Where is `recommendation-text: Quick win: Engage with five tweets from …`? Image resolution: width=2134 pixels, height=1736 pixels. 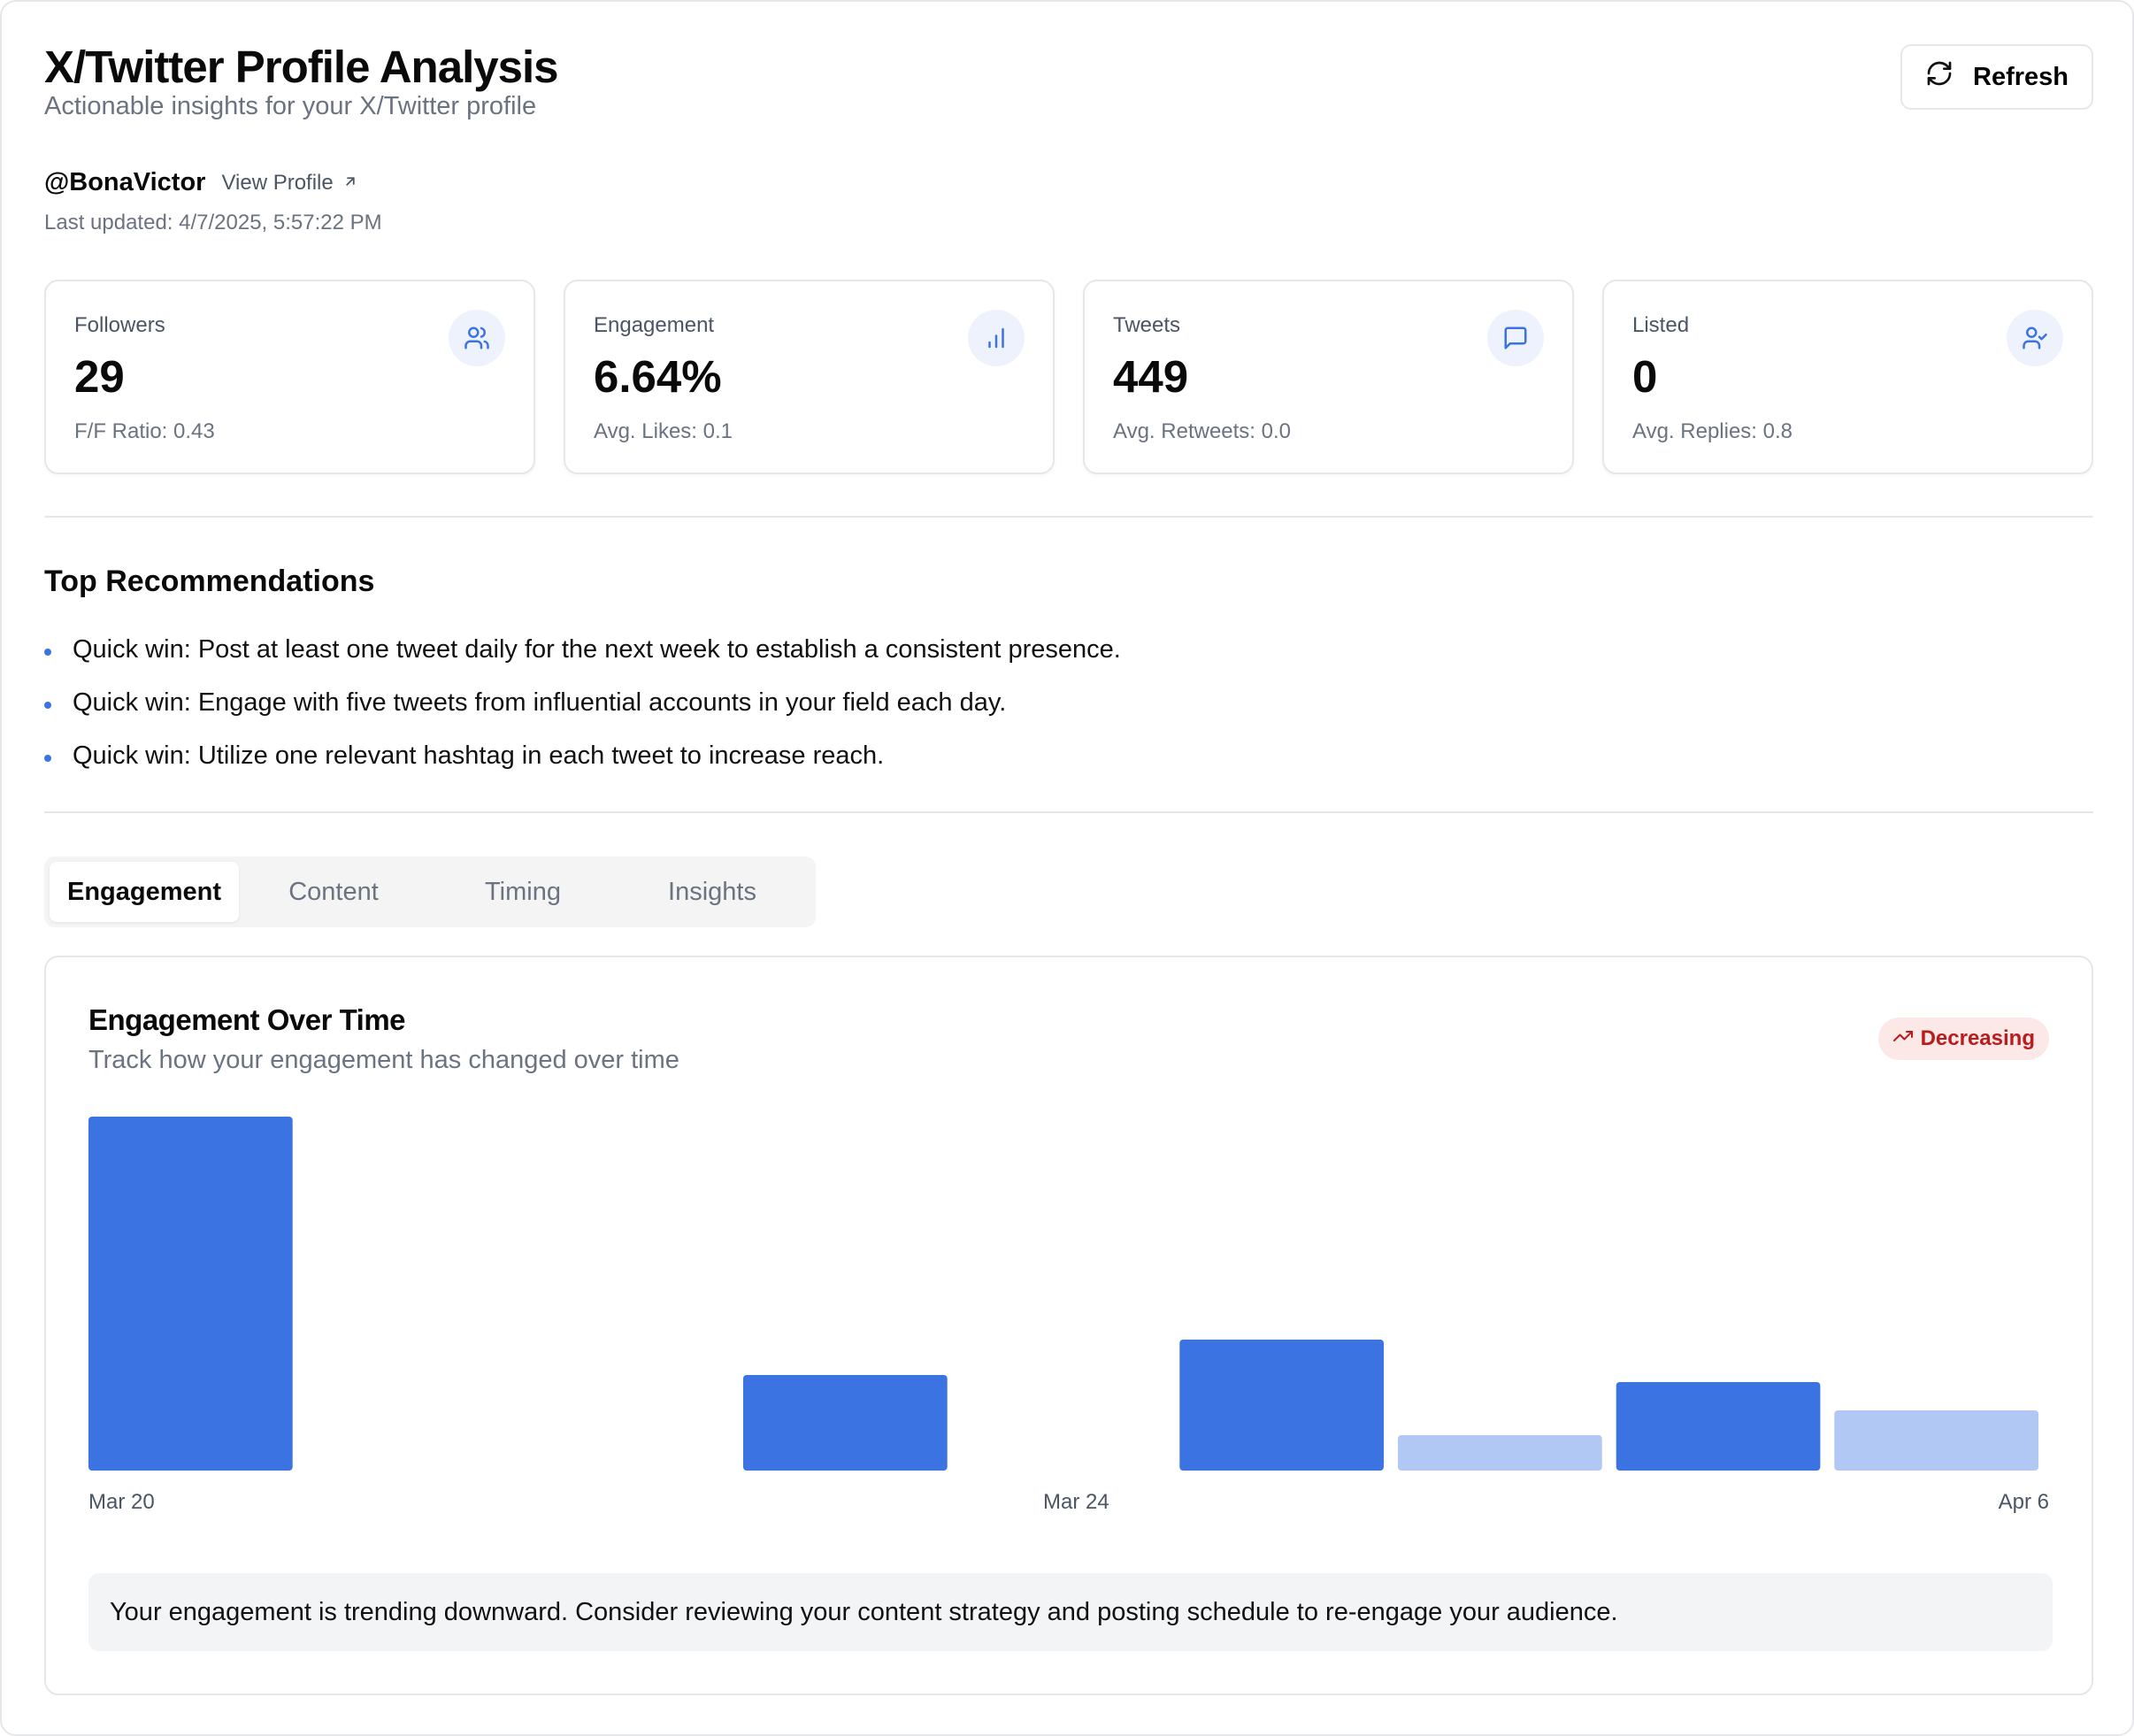 recommendation-text: Quick win: Engage with five tweets from … is located at coordinates (540, 702).